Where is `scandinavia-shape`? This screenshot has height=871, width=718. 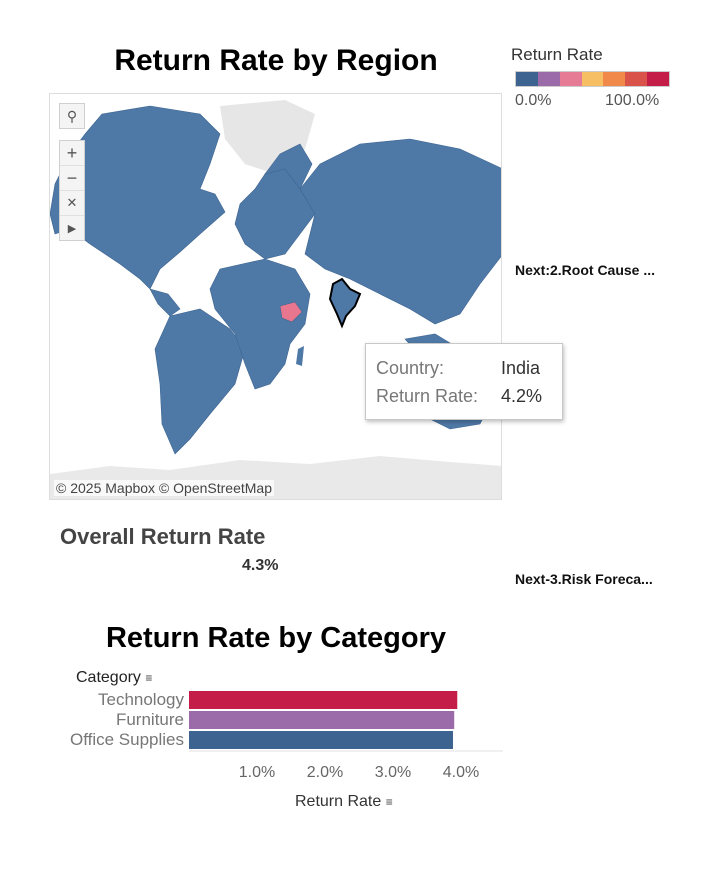
scandinavia-shape is located at coordinates (288, 166).